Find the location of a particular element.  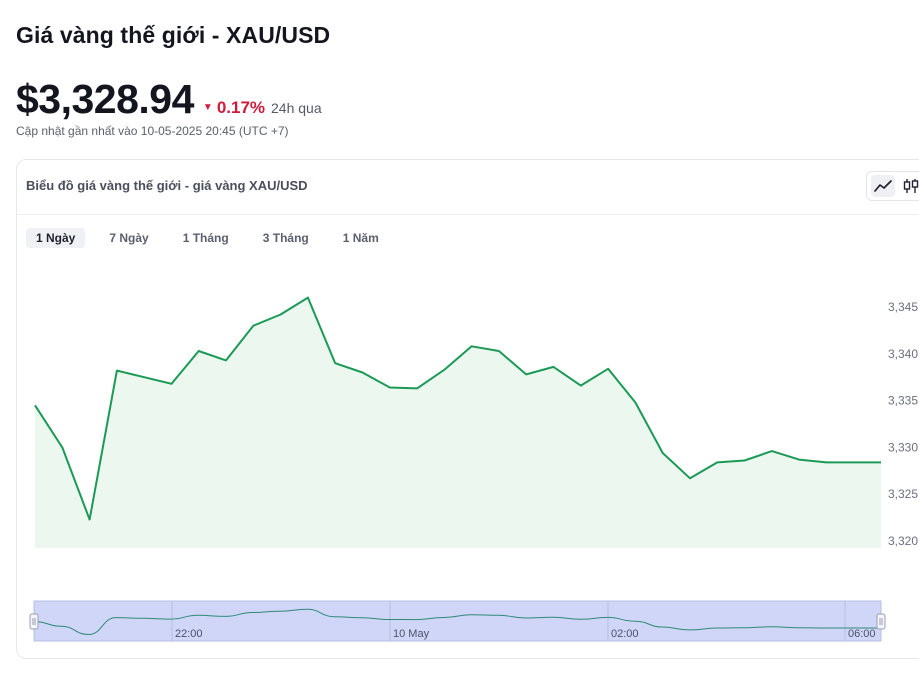

chart-type-toggle is located at coordinates (892, 186).